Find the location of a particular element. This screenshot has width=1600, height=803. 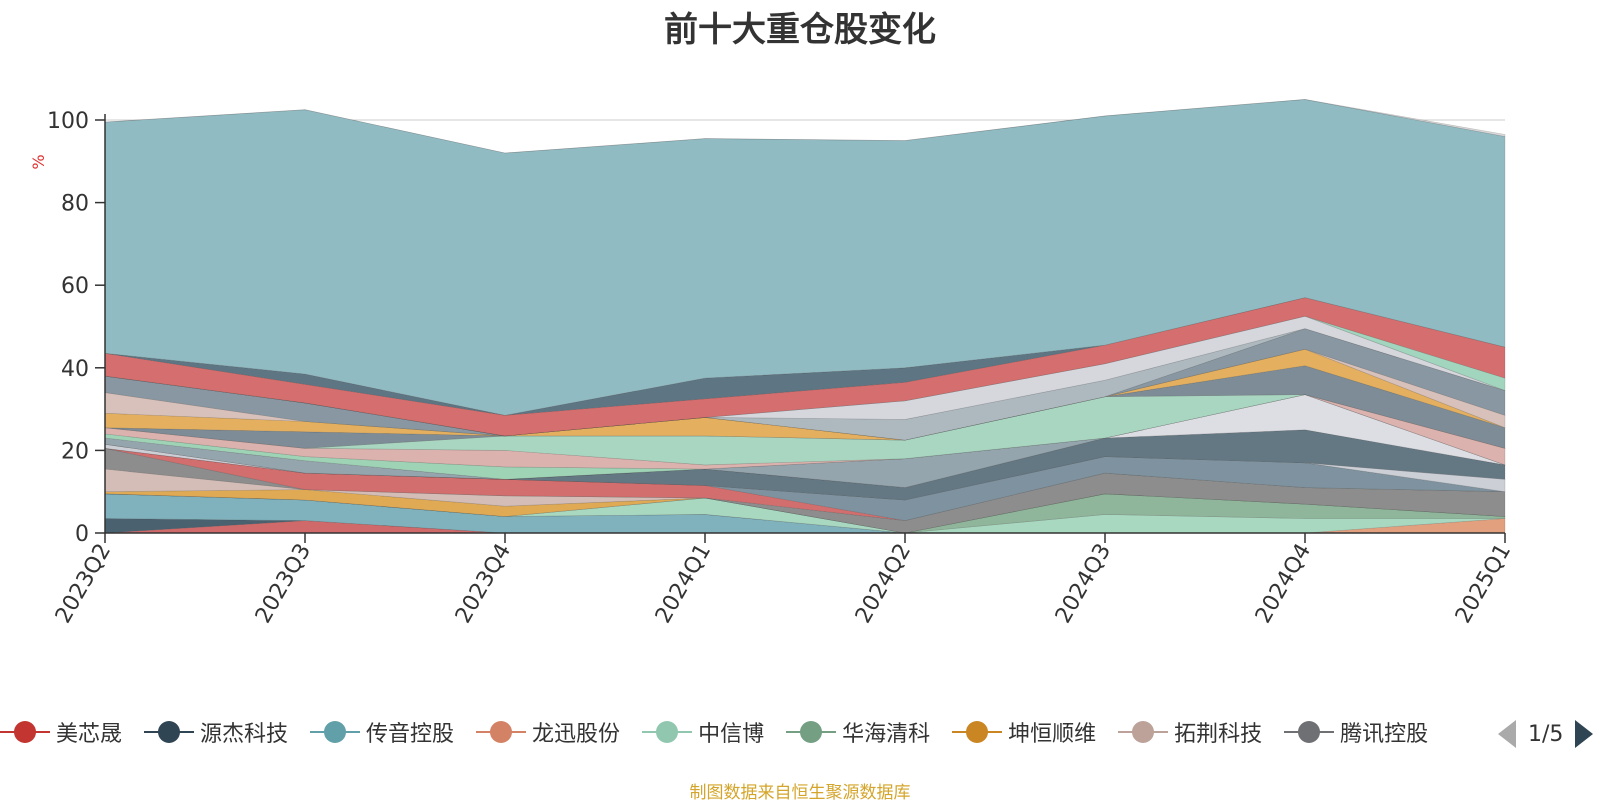

x-tick-label: 2023Q2 is located at coordinates (83, 584).